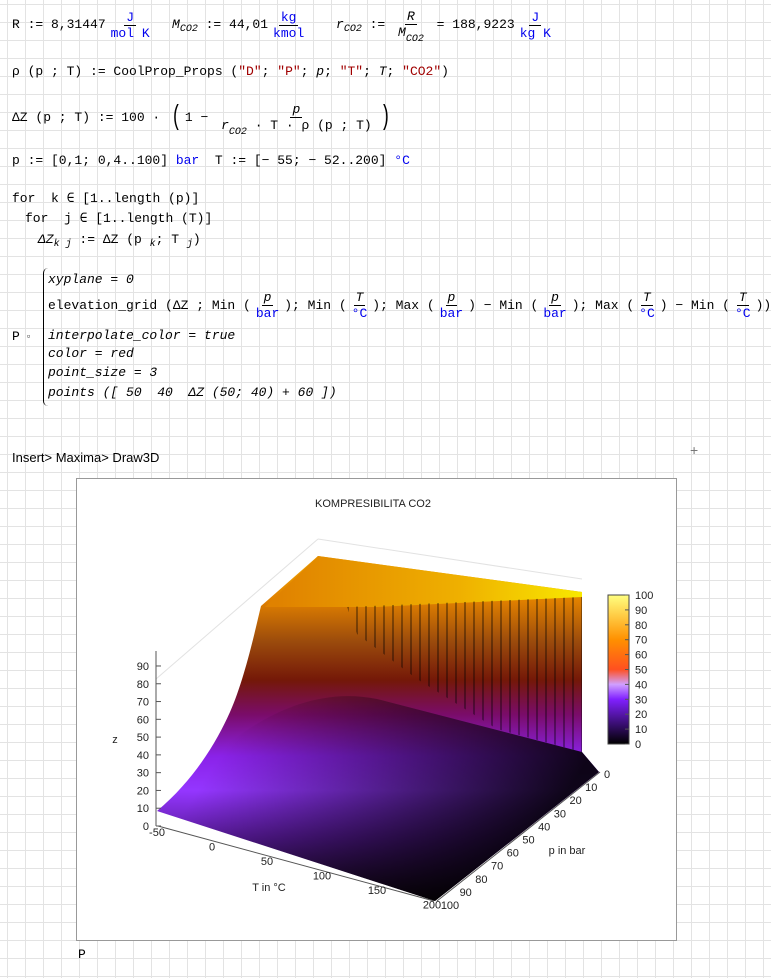 The width and height of the screenshot is (771, 978). What do you see at coordinates (450, 906) in the screenshot?
I see `y-tick-label: 100` at bounding box center [450, 906].